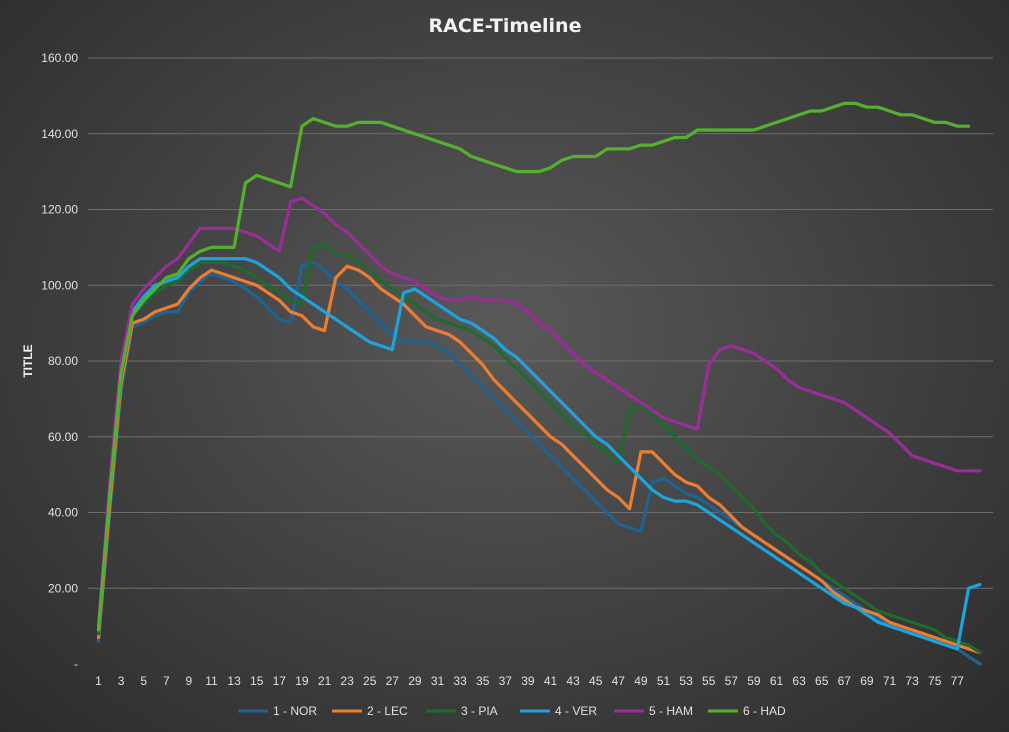  Describe the element at coordinates (98, 681) in the screenshot. I see `x-tick-label: 1` at that location.